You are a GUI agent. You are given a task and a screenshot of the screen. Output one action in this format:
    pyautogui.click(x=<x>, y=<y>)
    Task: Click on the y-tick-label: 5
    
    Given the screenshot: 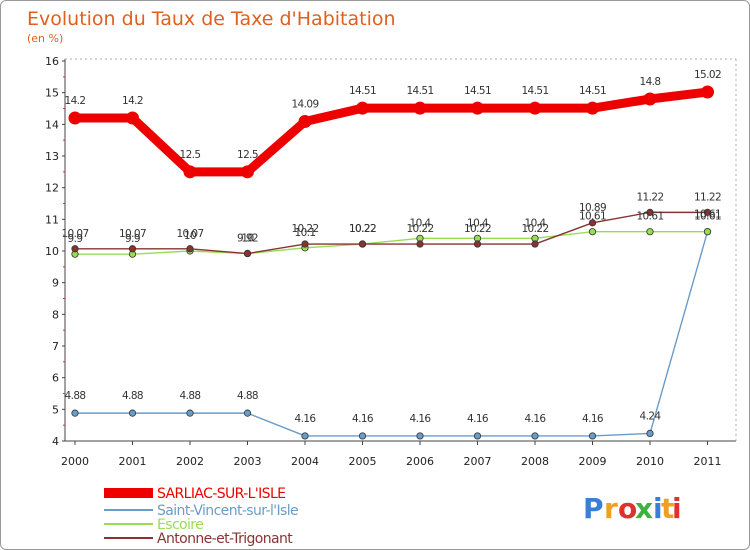 What is the action you would take?
    pyautogui.click(x=55, y=409)
    